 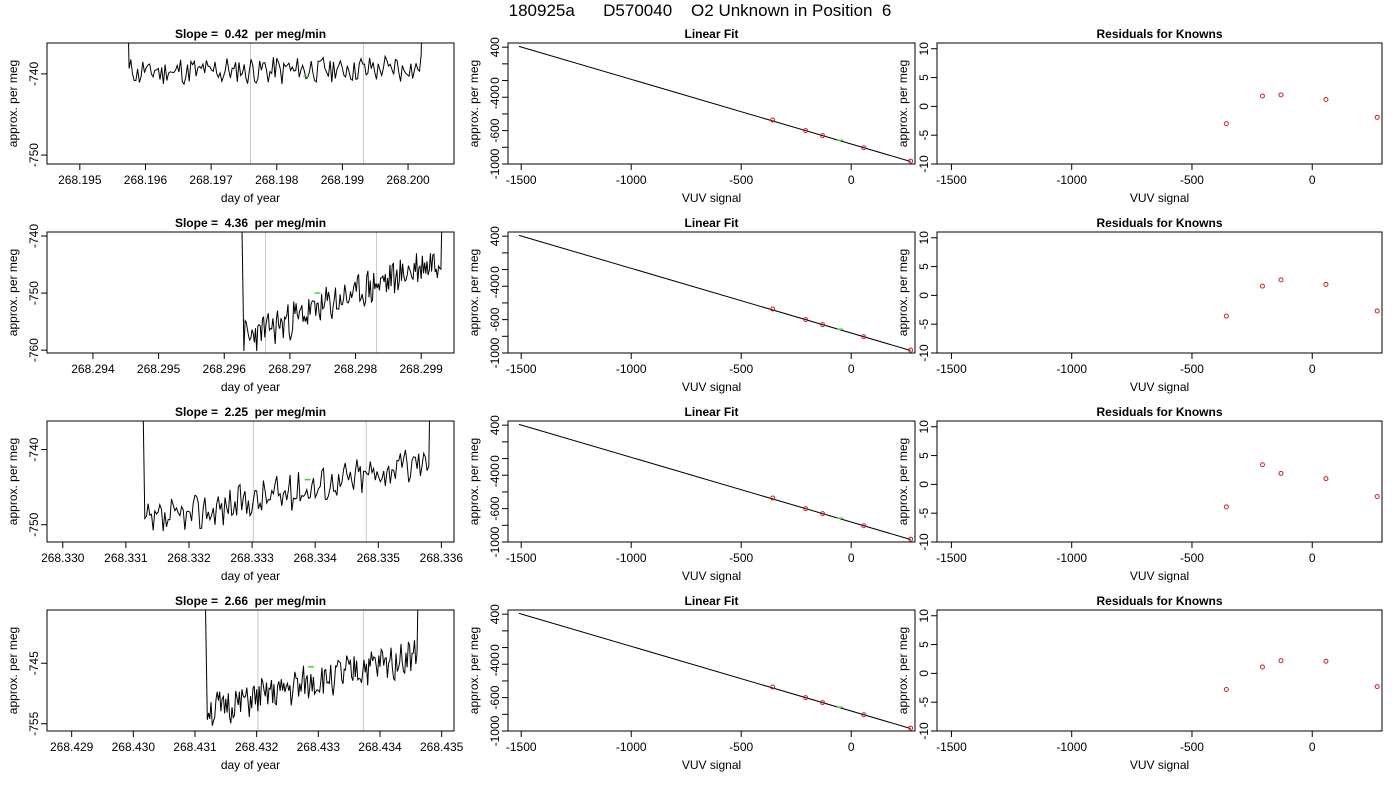 I want to click on x-tick-label: 268.197, so click(x=211, y=180).